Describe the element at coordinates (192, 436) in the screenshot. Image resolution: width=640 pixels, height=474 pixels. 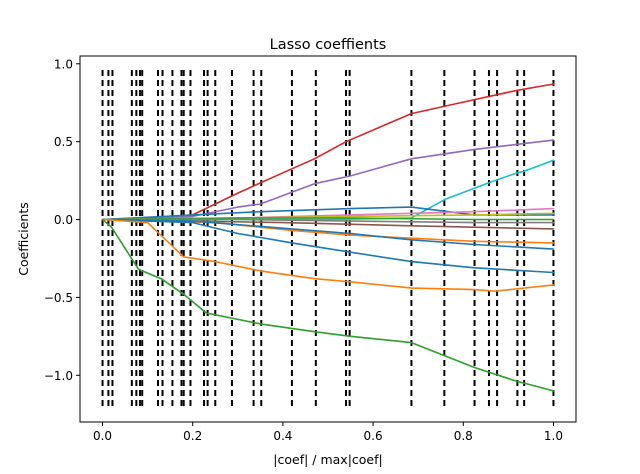
I see `x-tick-label-2: 0.2` at that location.